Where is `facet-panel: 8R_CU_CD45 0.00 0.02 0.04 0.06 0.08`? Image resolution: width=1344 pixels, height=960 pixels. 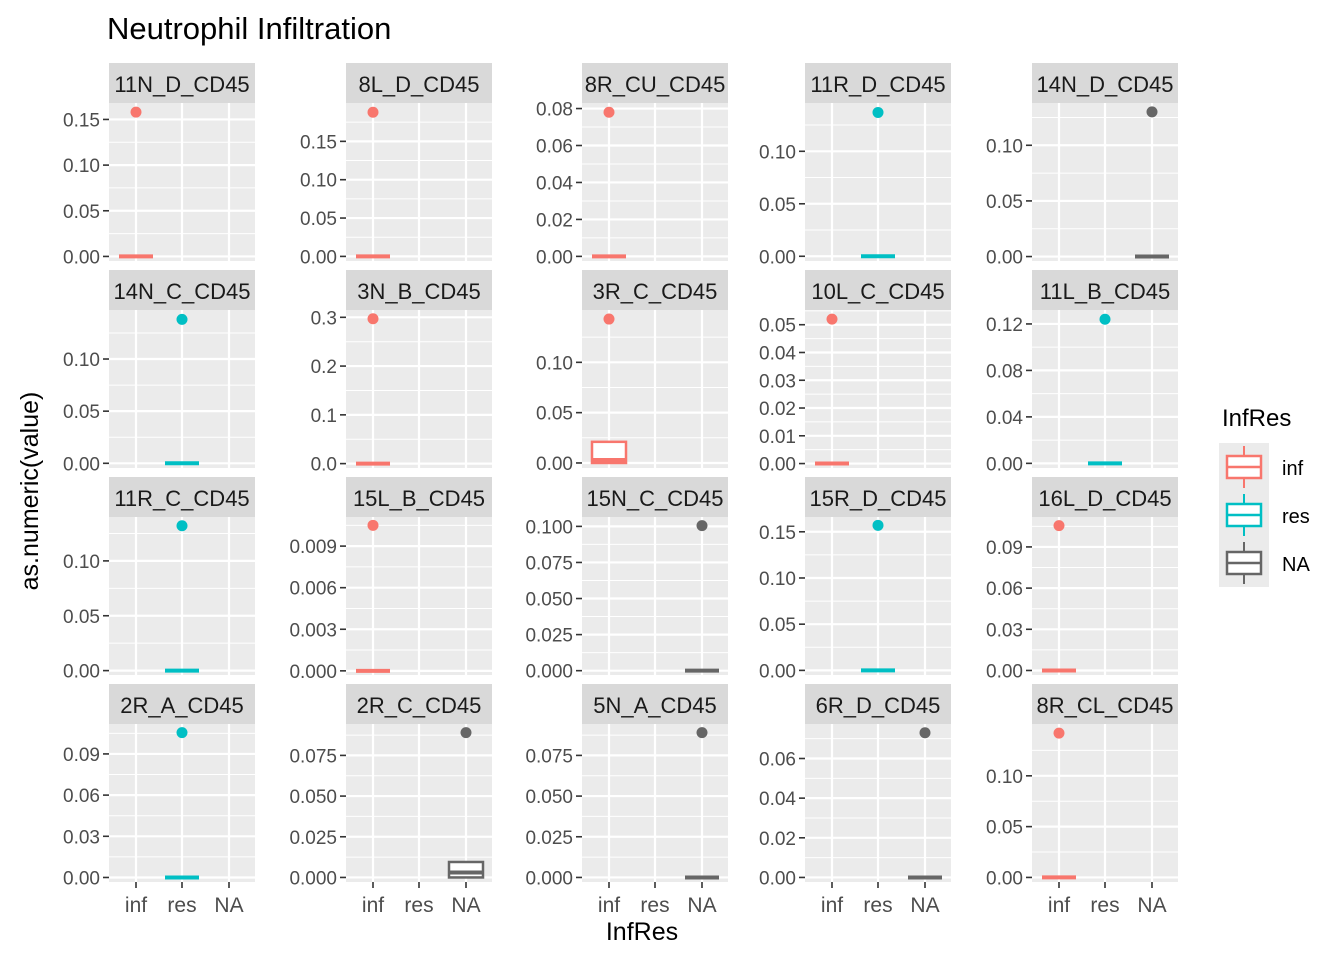
facet-panel: 8R_CU_CD45 0.00 0.02 0.04 0.06 0.08 is located at coordinates (632, 165).